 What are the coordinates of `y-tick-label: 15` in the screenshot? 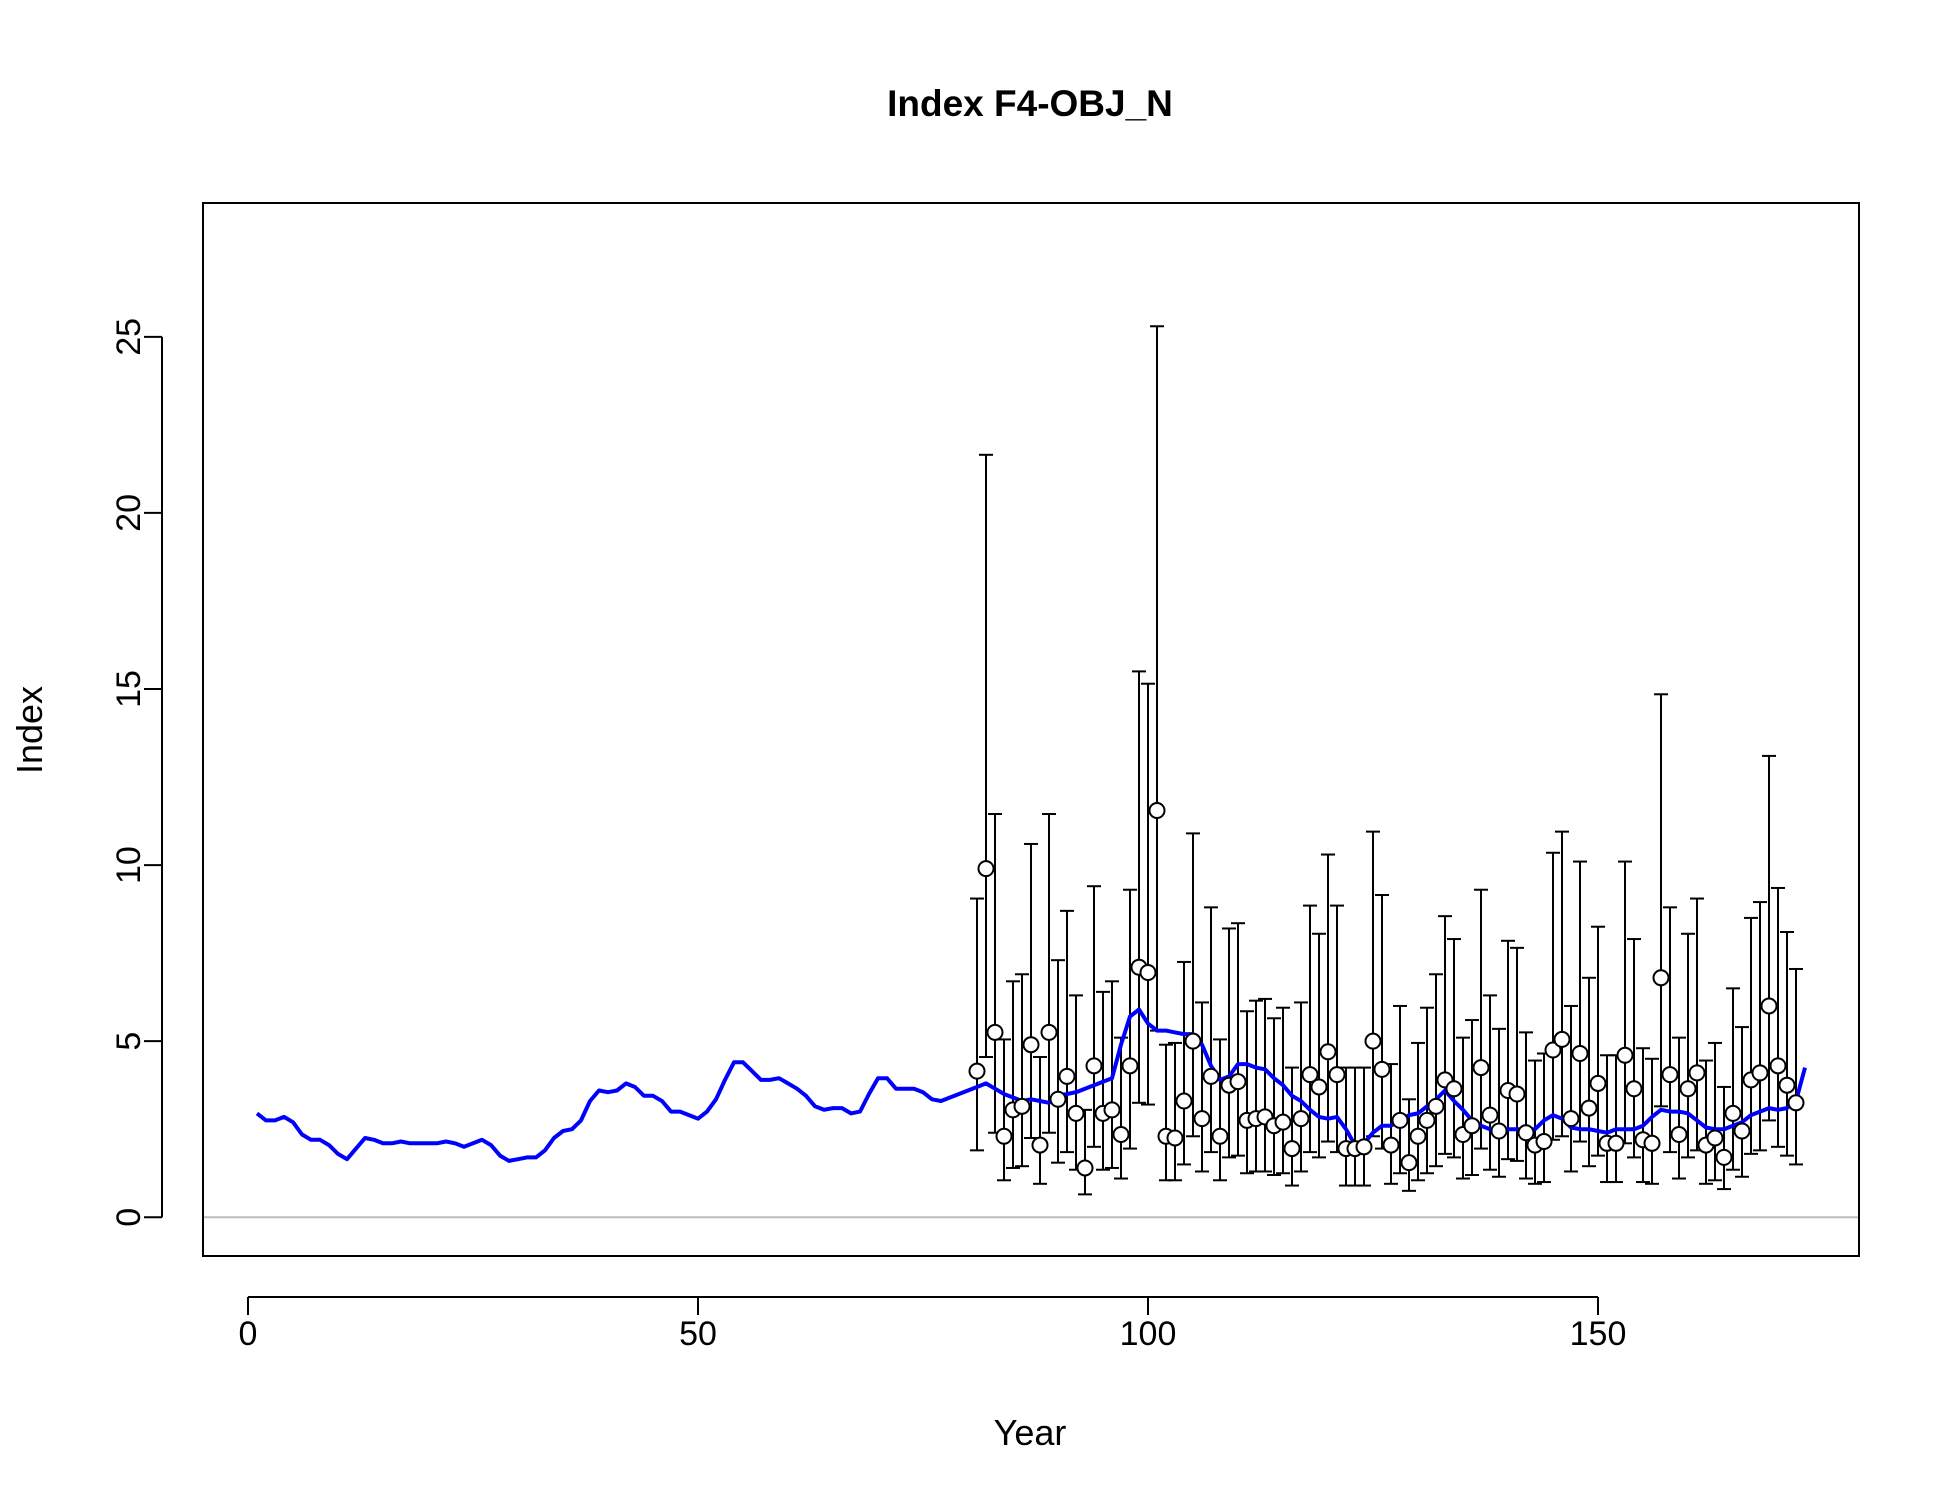 It's located at (129, 689).